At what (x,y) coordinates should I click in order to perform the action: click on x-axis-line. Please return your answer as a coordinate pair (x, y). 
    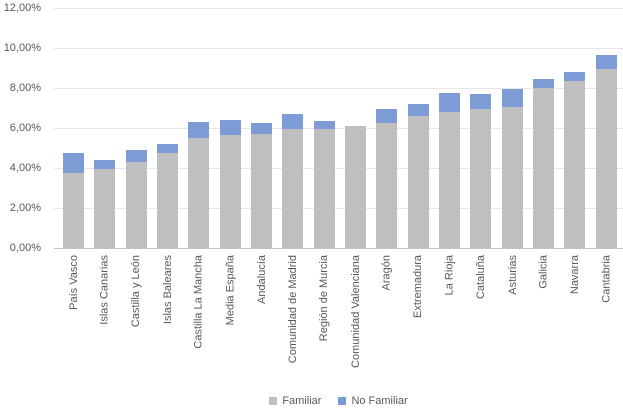
    Looking at the image, I should click on (338, 248).